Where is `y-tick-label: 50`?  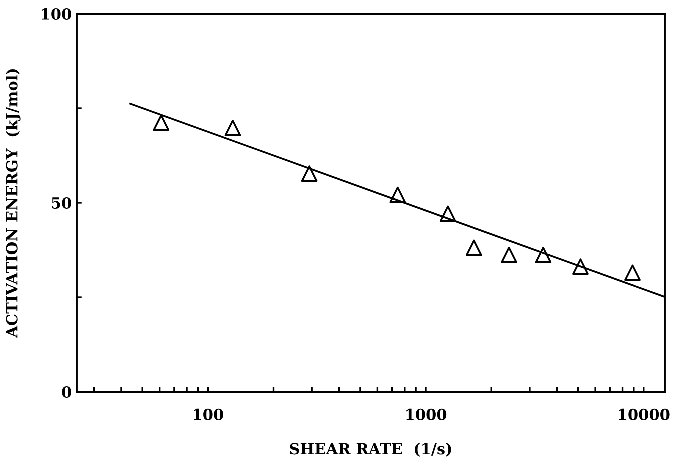
y-tick-label: 50 is located at coordinates (62, 203).